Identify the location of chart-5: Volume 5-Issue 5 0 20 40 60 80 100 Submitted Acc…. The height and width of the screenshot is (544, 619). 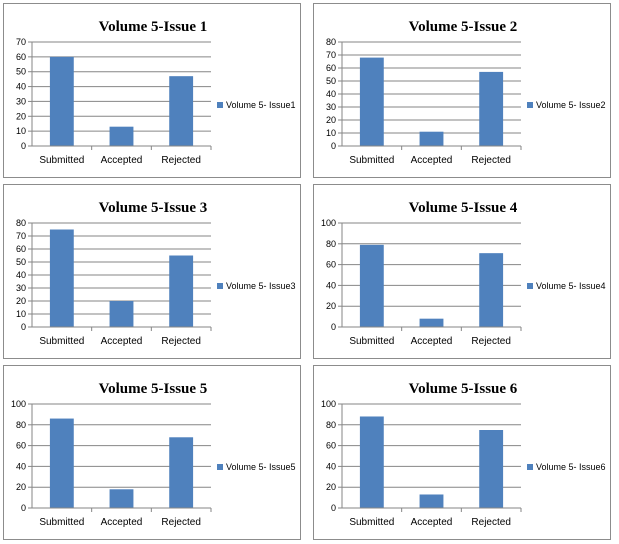
(153, 454).